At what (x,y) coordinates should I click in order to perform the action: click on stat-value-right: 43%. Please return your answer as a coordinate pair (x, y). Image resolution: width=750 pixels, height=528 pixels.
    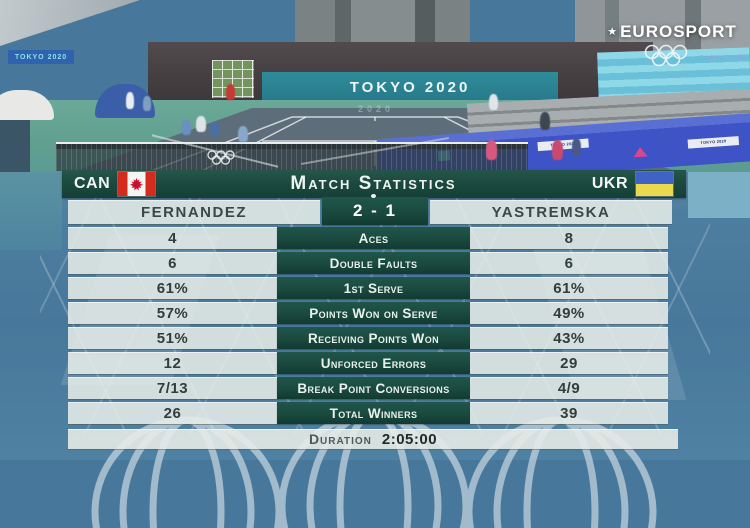
    Looking at the image, I should click on (569, 338).